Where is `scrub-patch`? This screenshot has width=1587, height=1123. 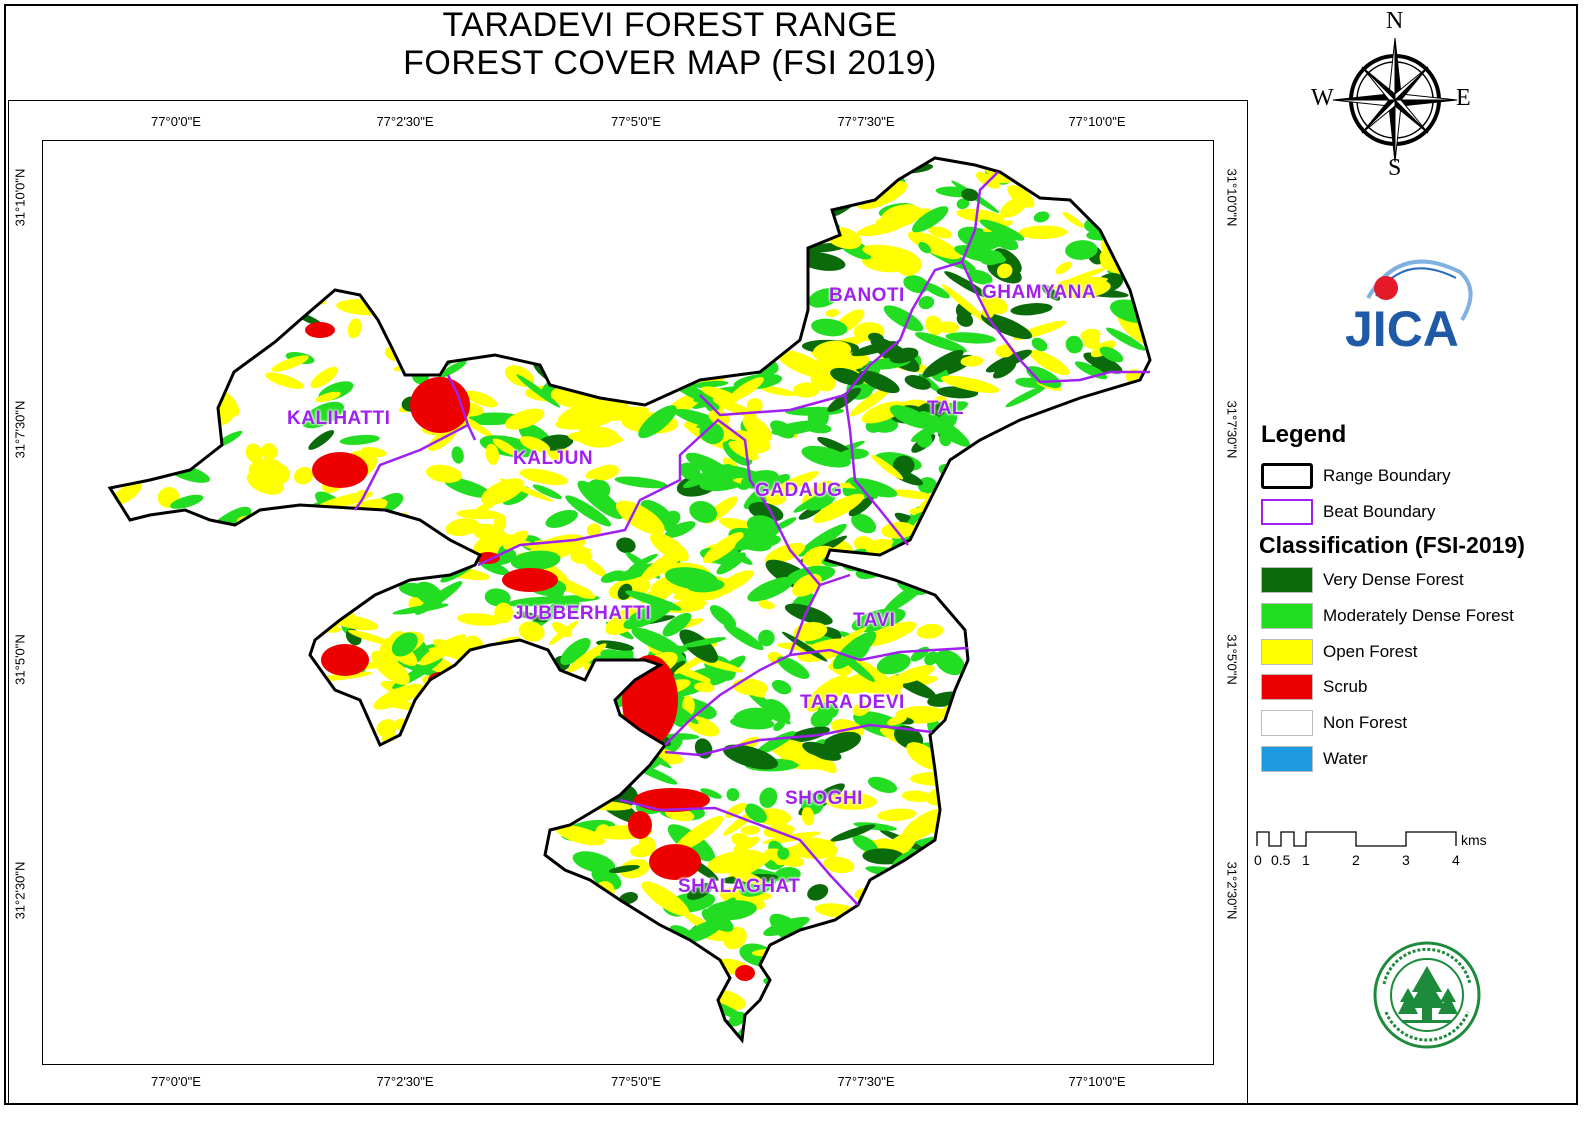
scrub-patch is located at coordinates (672, 800).